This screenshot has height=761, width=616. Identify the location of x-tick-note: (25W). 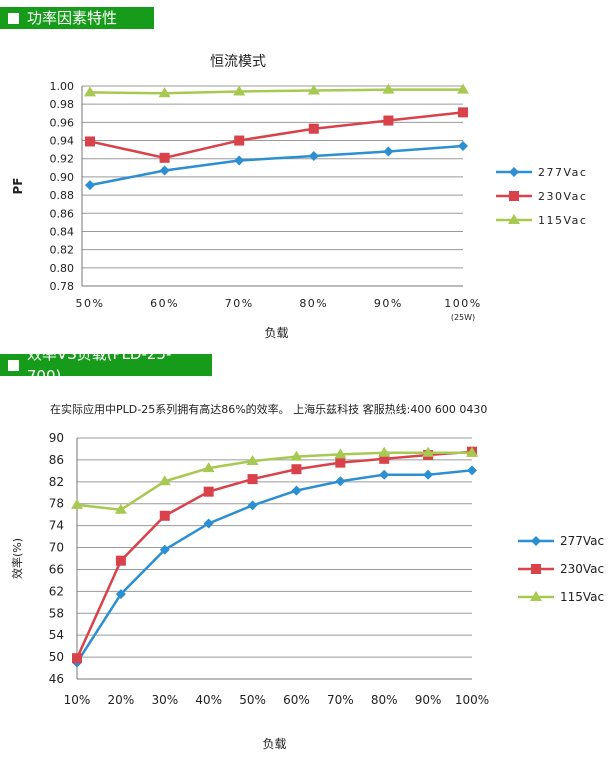
(463, 317).